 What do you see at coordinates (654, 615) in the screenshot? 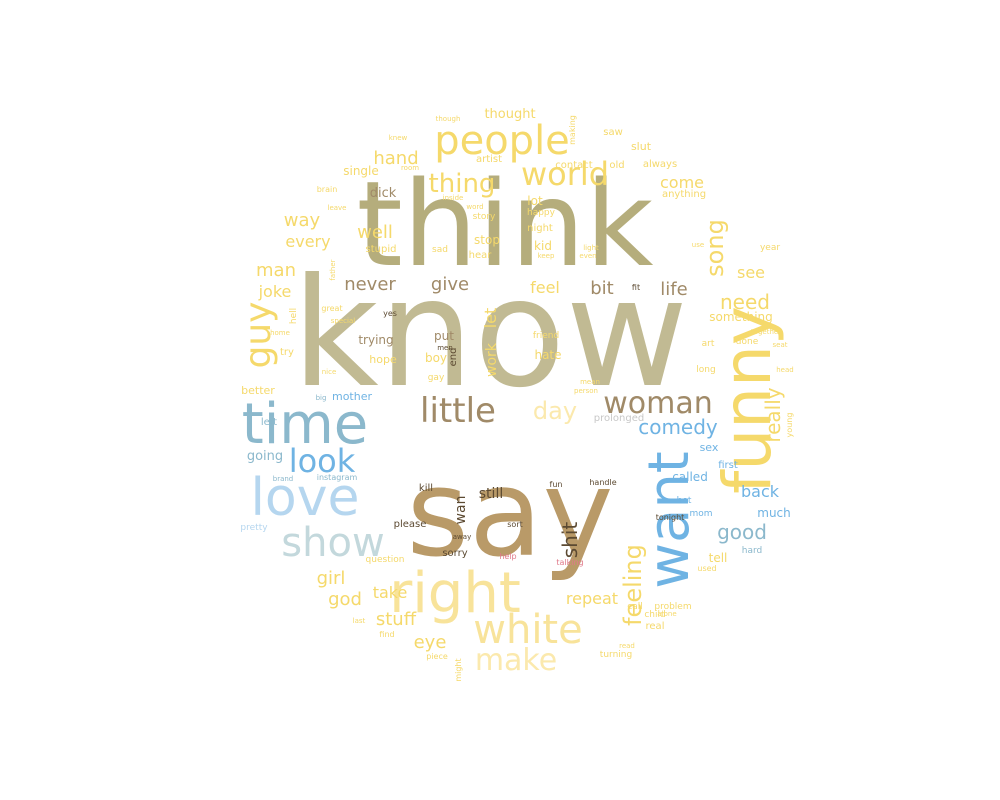
I see `word-child: child` at bounding box center [654, 615].